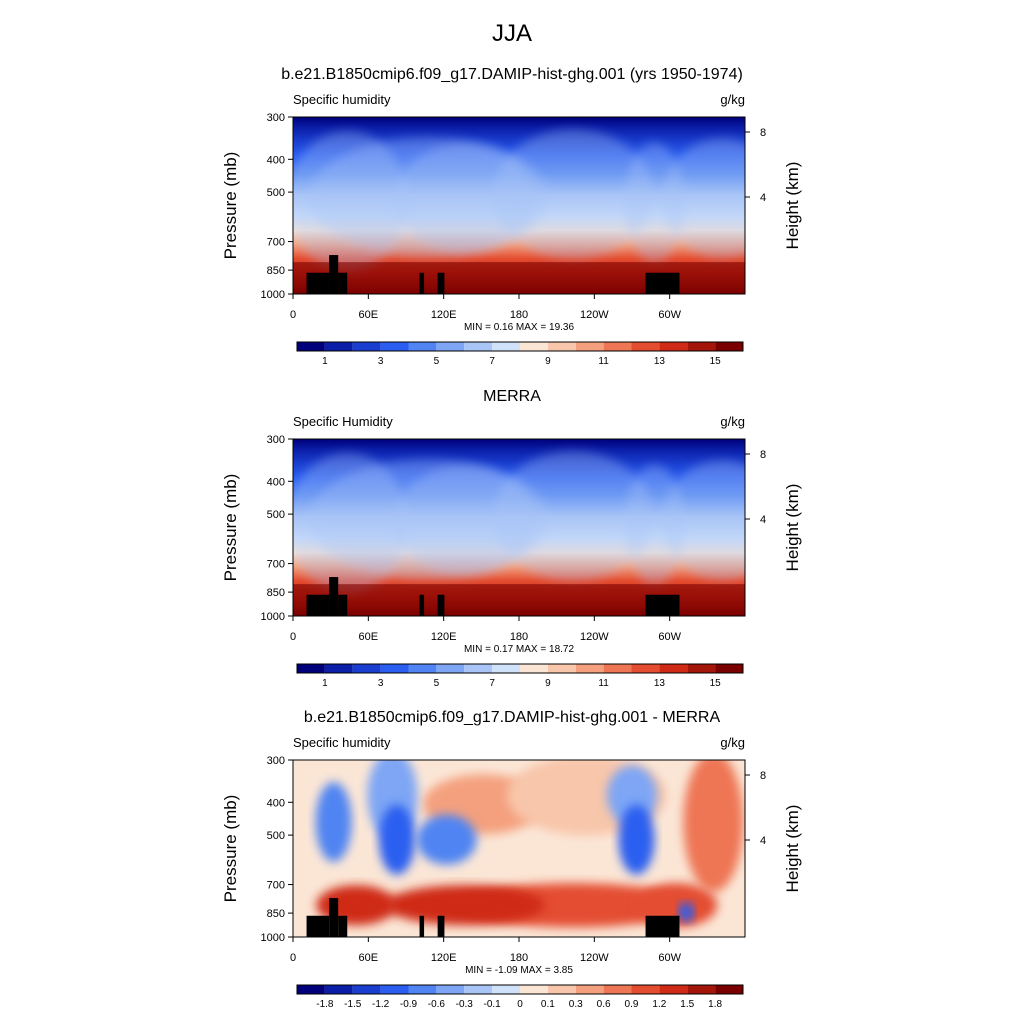 This screenshot has width=1024, height=1024. Describe the element at coordinates (603, 361) in the screenshot. I see `colorbar-label: 11` at that location.